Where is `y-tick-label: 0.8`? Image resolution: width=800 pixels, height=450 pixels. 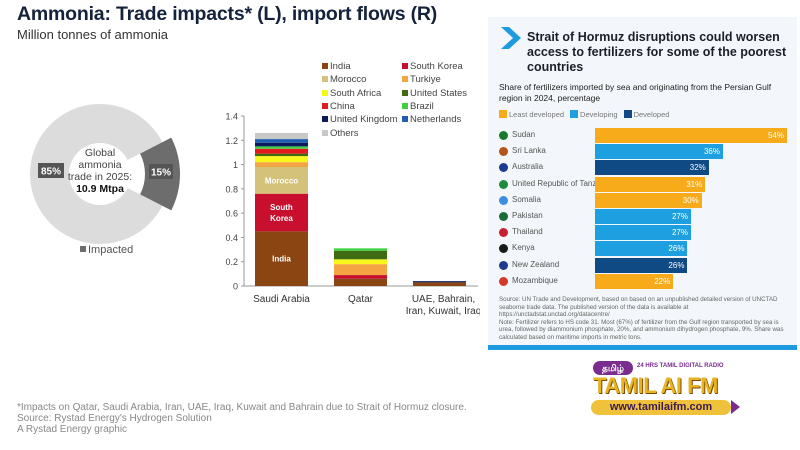 y-tick-label: 0.8 is located at coordinates (231, 189).